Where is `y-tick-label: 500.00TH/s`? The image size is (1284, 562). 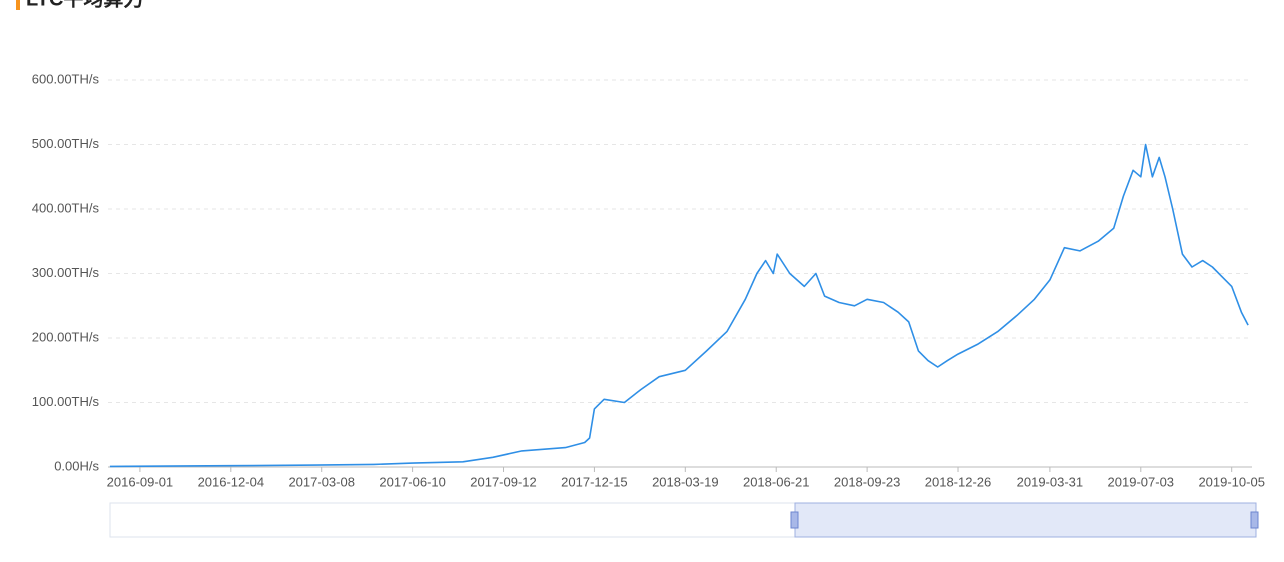 y-tick-label: 500.00TH/s is located at coordinates (66, 143).